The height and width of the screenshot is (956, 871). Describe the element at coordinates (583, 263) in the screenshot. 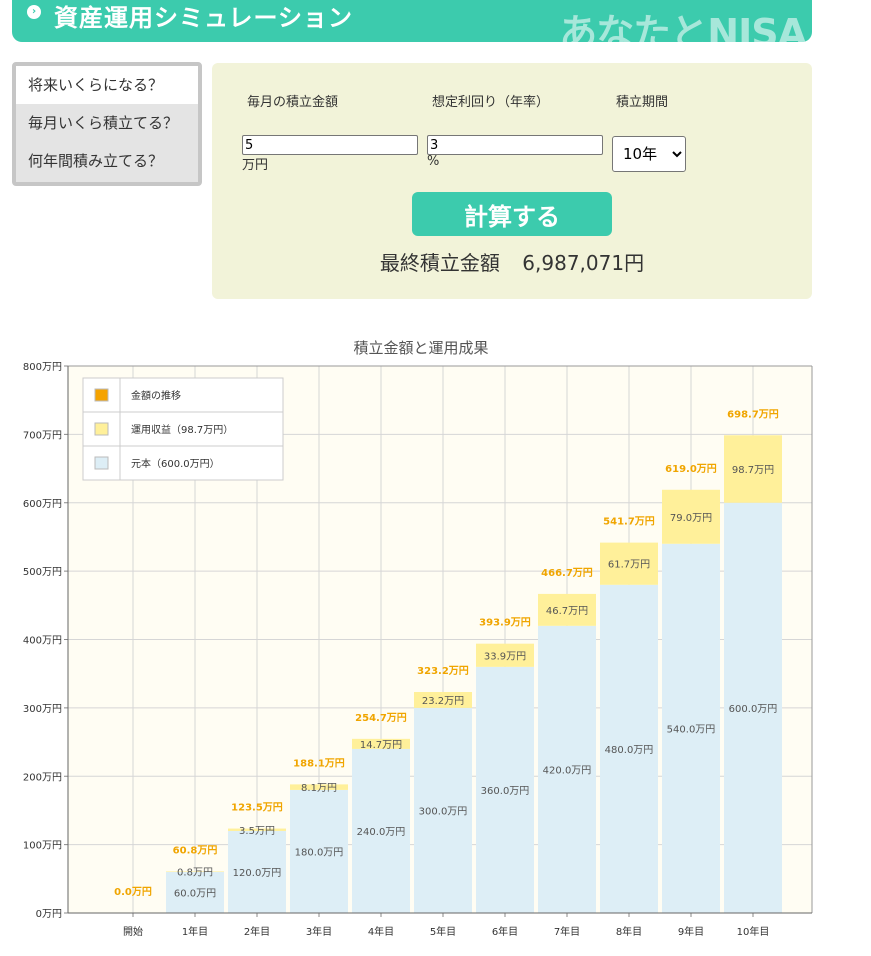

I see `result-value: 6,987,071円` at that location.